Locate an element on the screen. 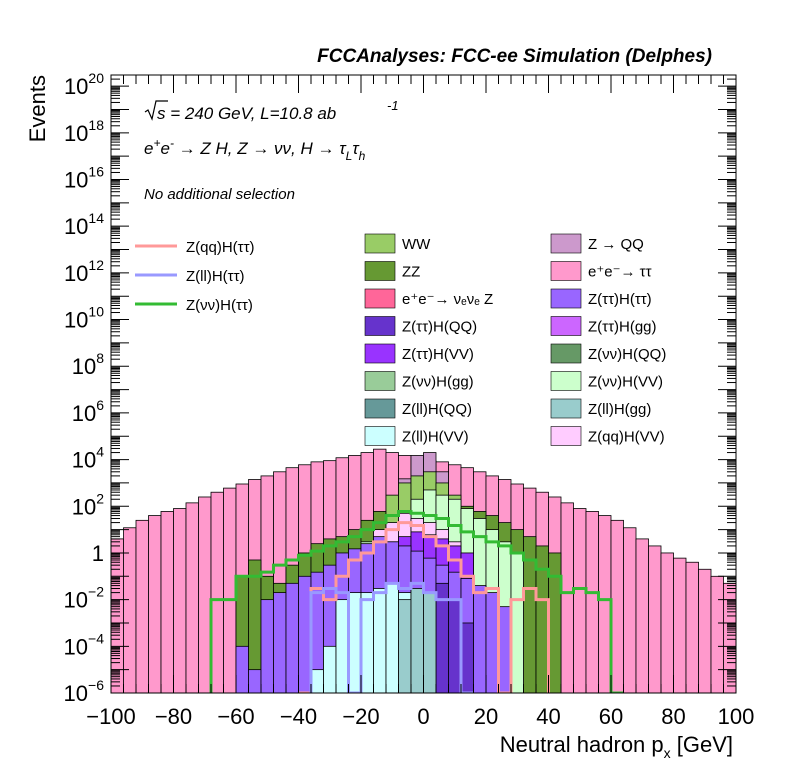 The height and width of the screenshot is (772, 796). x-tick-label: 20 is located at coordinates (486, 716).